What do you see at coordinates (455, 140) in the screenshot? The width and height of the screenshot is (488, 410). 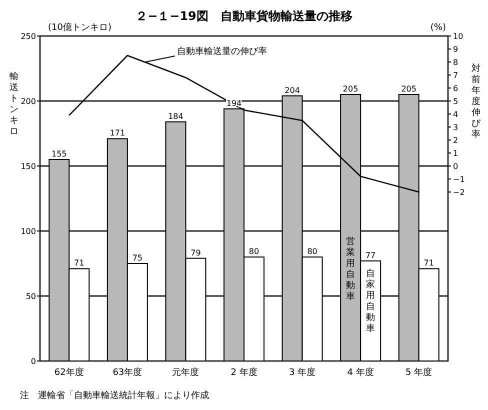 I see `y2-tick-label: 2` at bounding box center [455, 140].